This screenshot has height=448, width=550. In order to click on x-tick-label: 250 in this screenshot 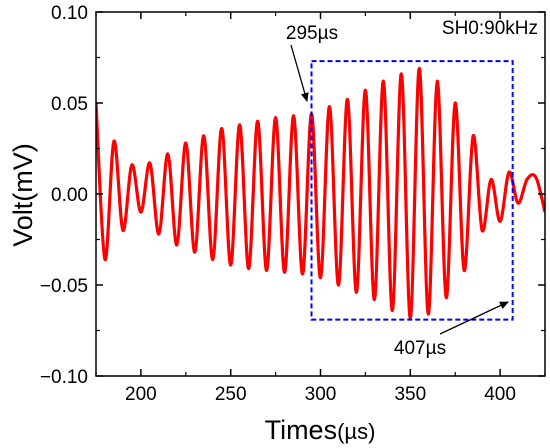, I will do `click(231, 394)`.